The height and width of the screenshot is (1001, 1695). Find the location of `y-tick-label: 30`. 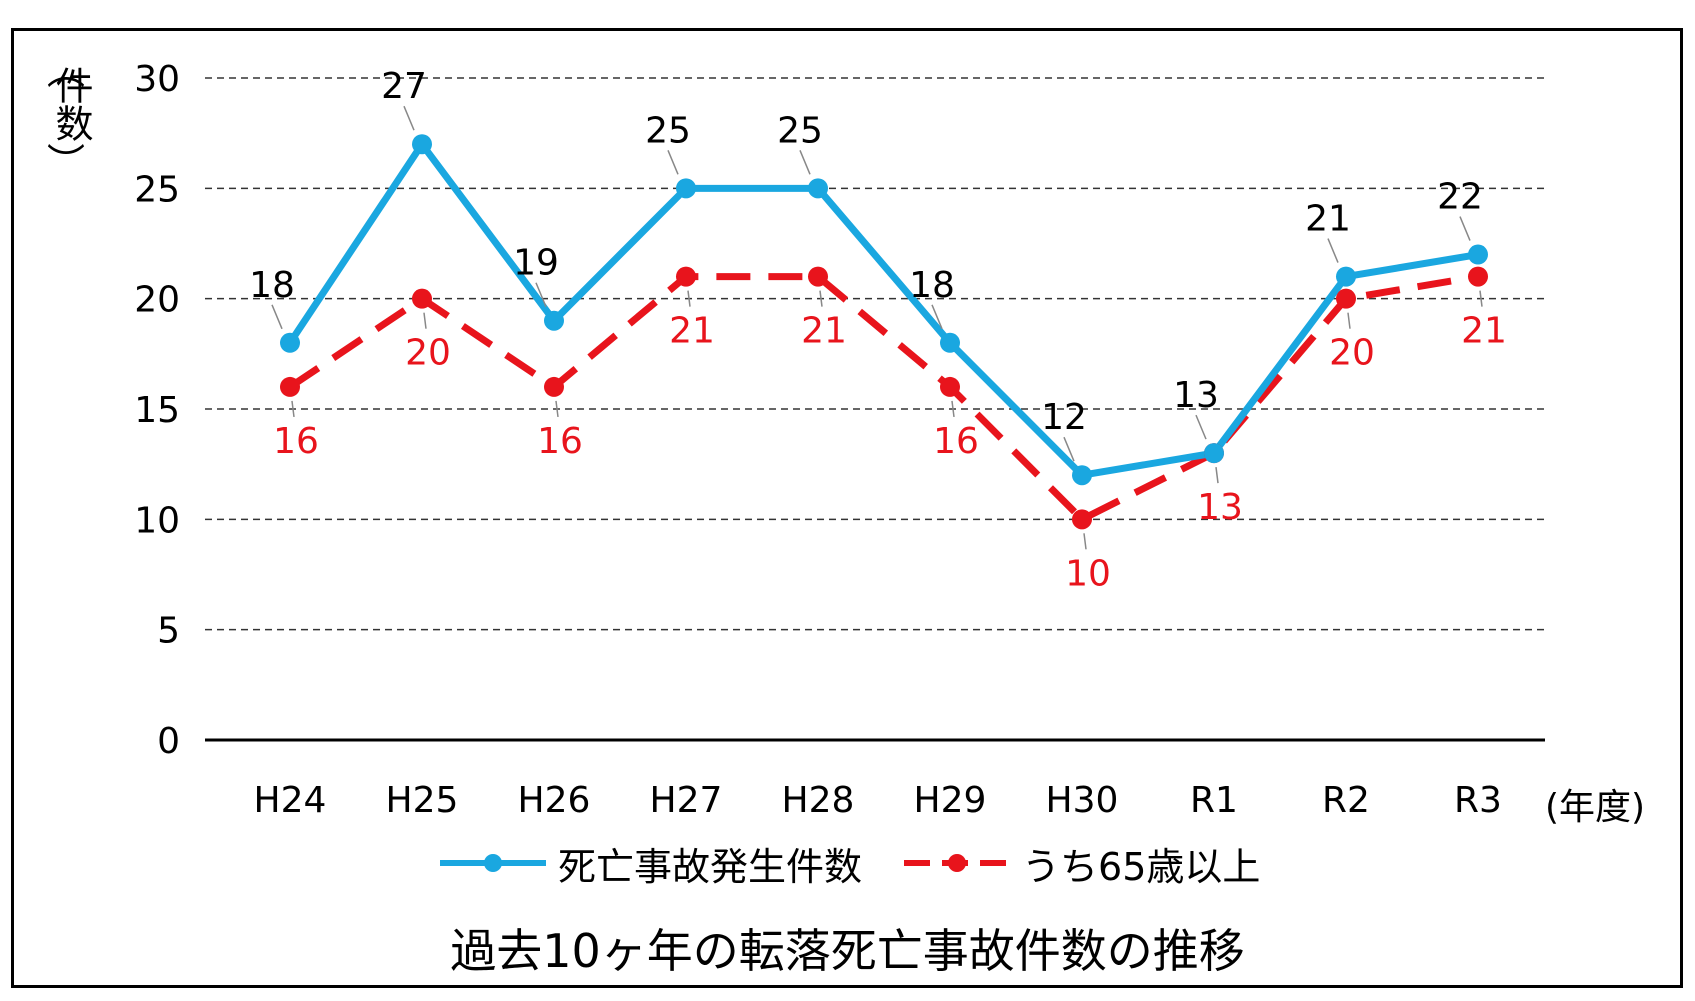

y-tick-label: 30 is located at coordinates (157, 79).